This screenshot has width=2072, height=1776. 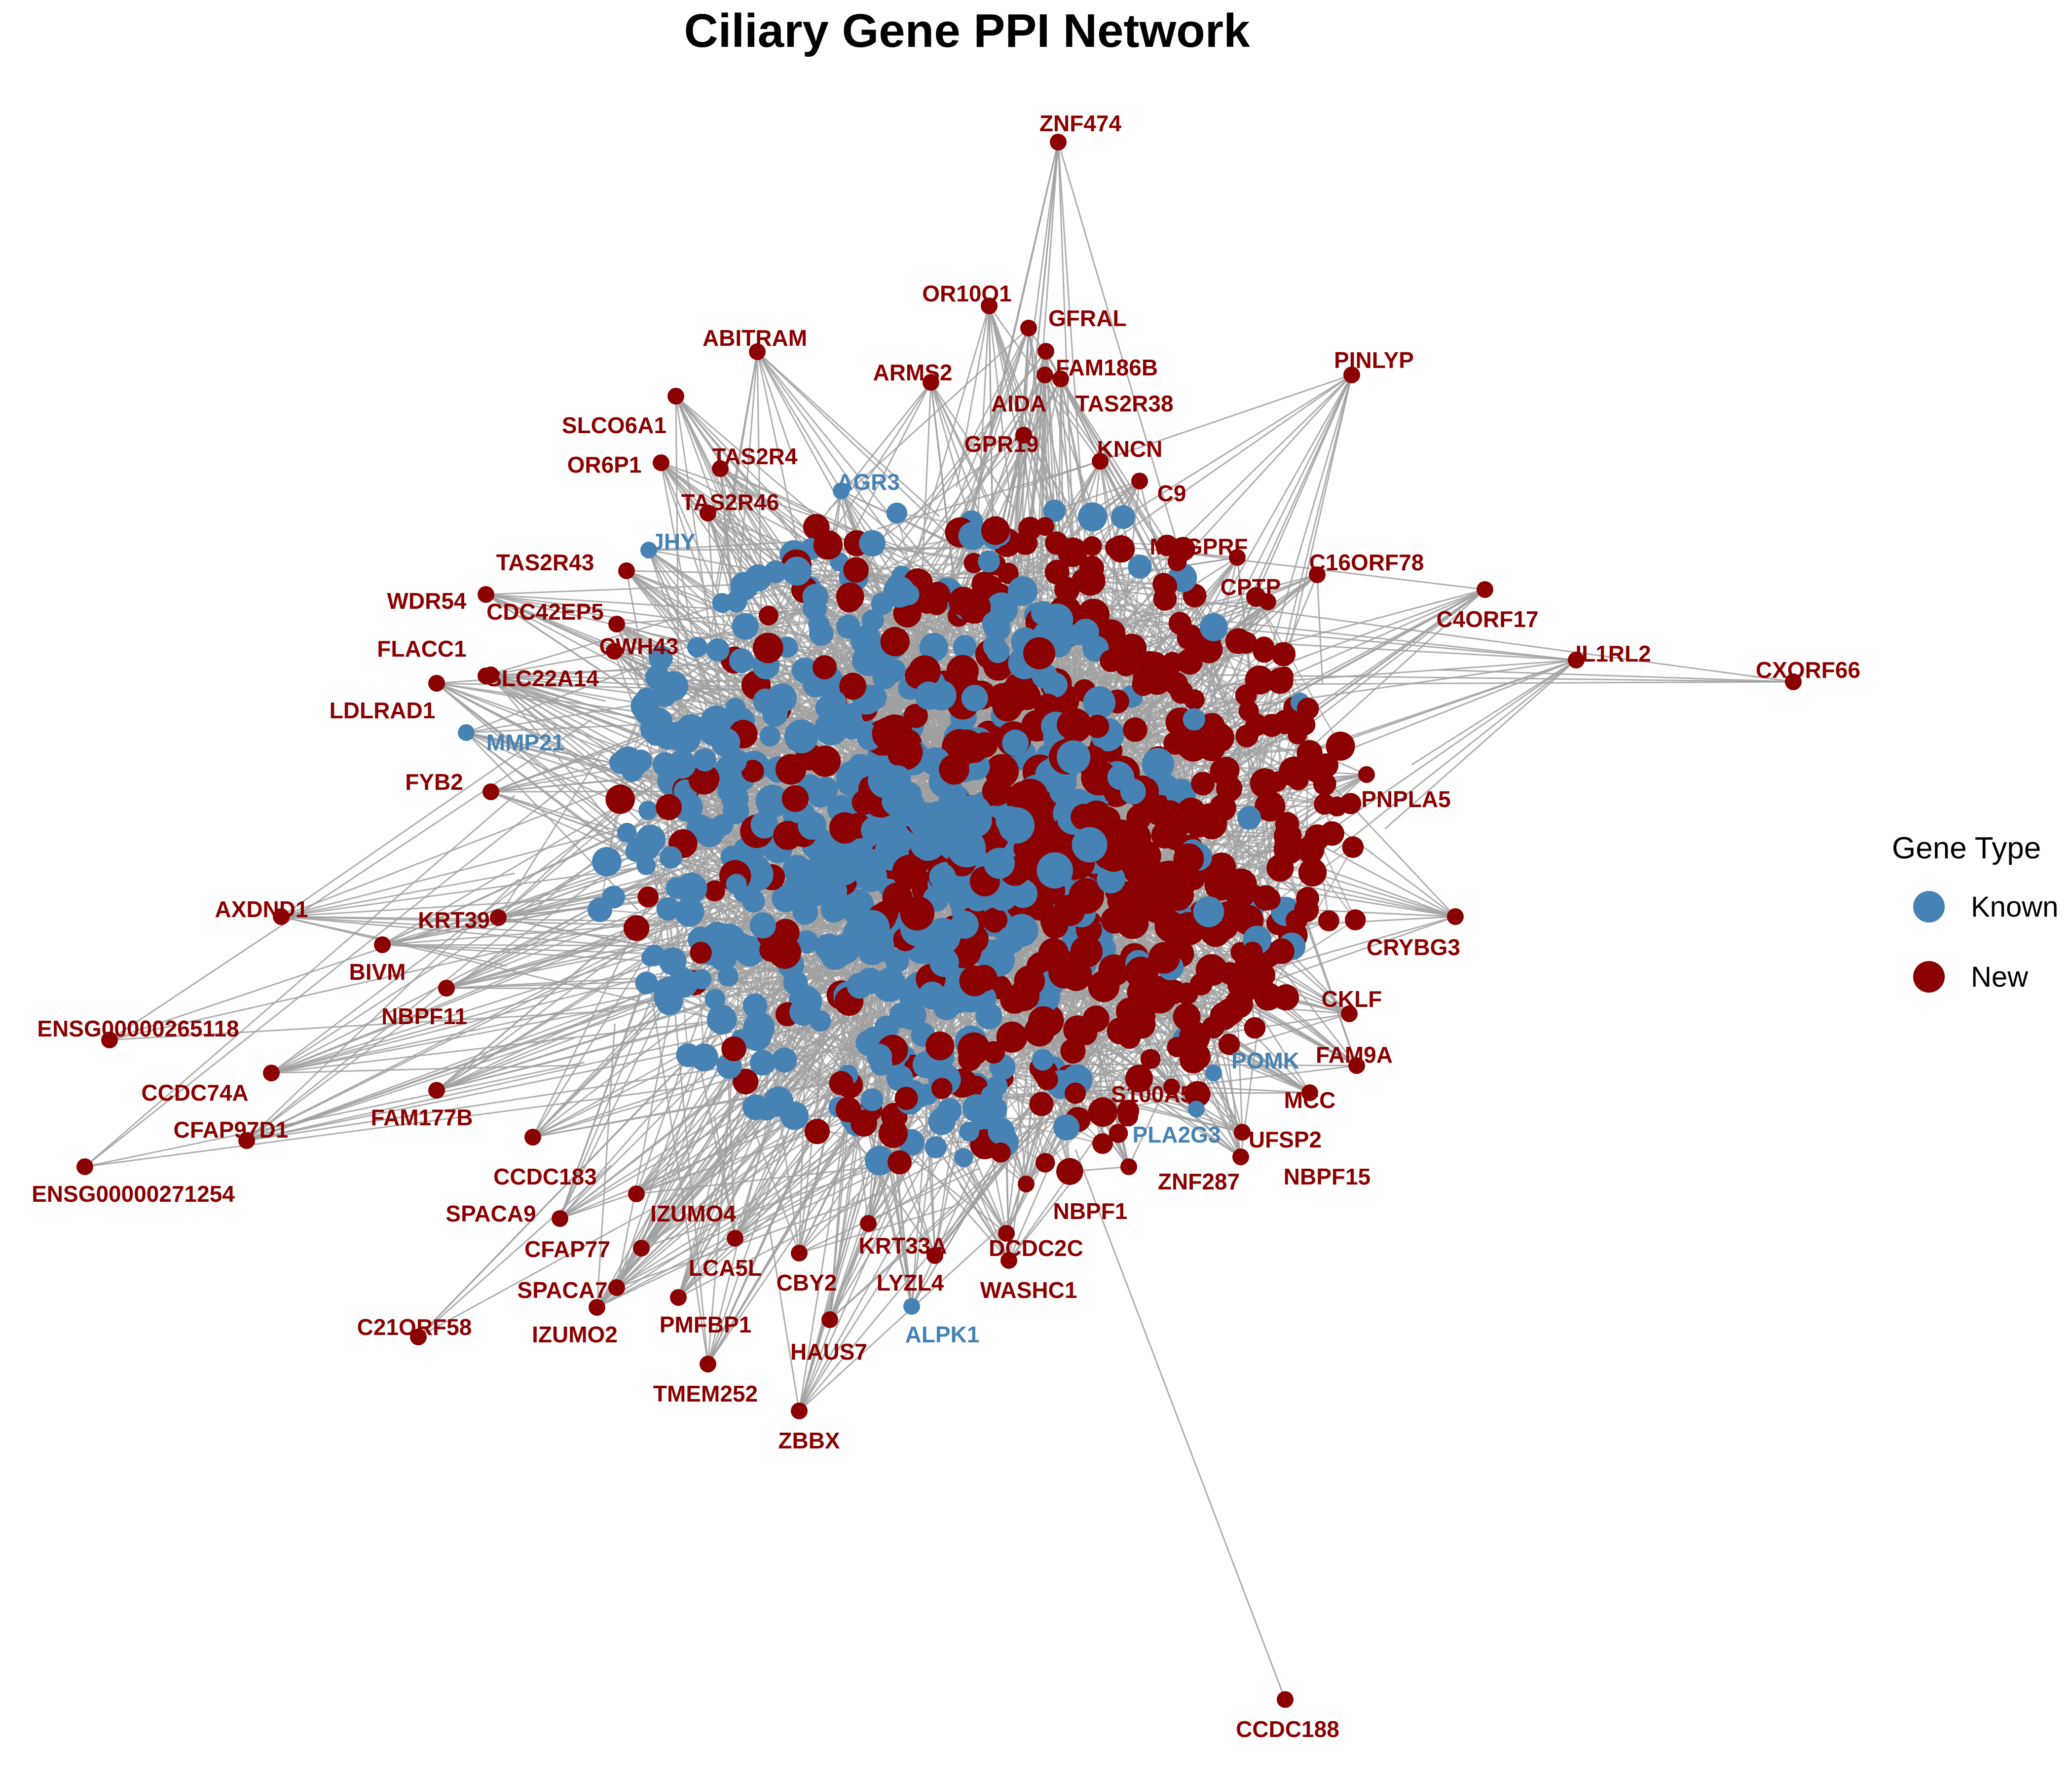 I want to click on node-ensg00000271254, so click(x=85, y=1166).